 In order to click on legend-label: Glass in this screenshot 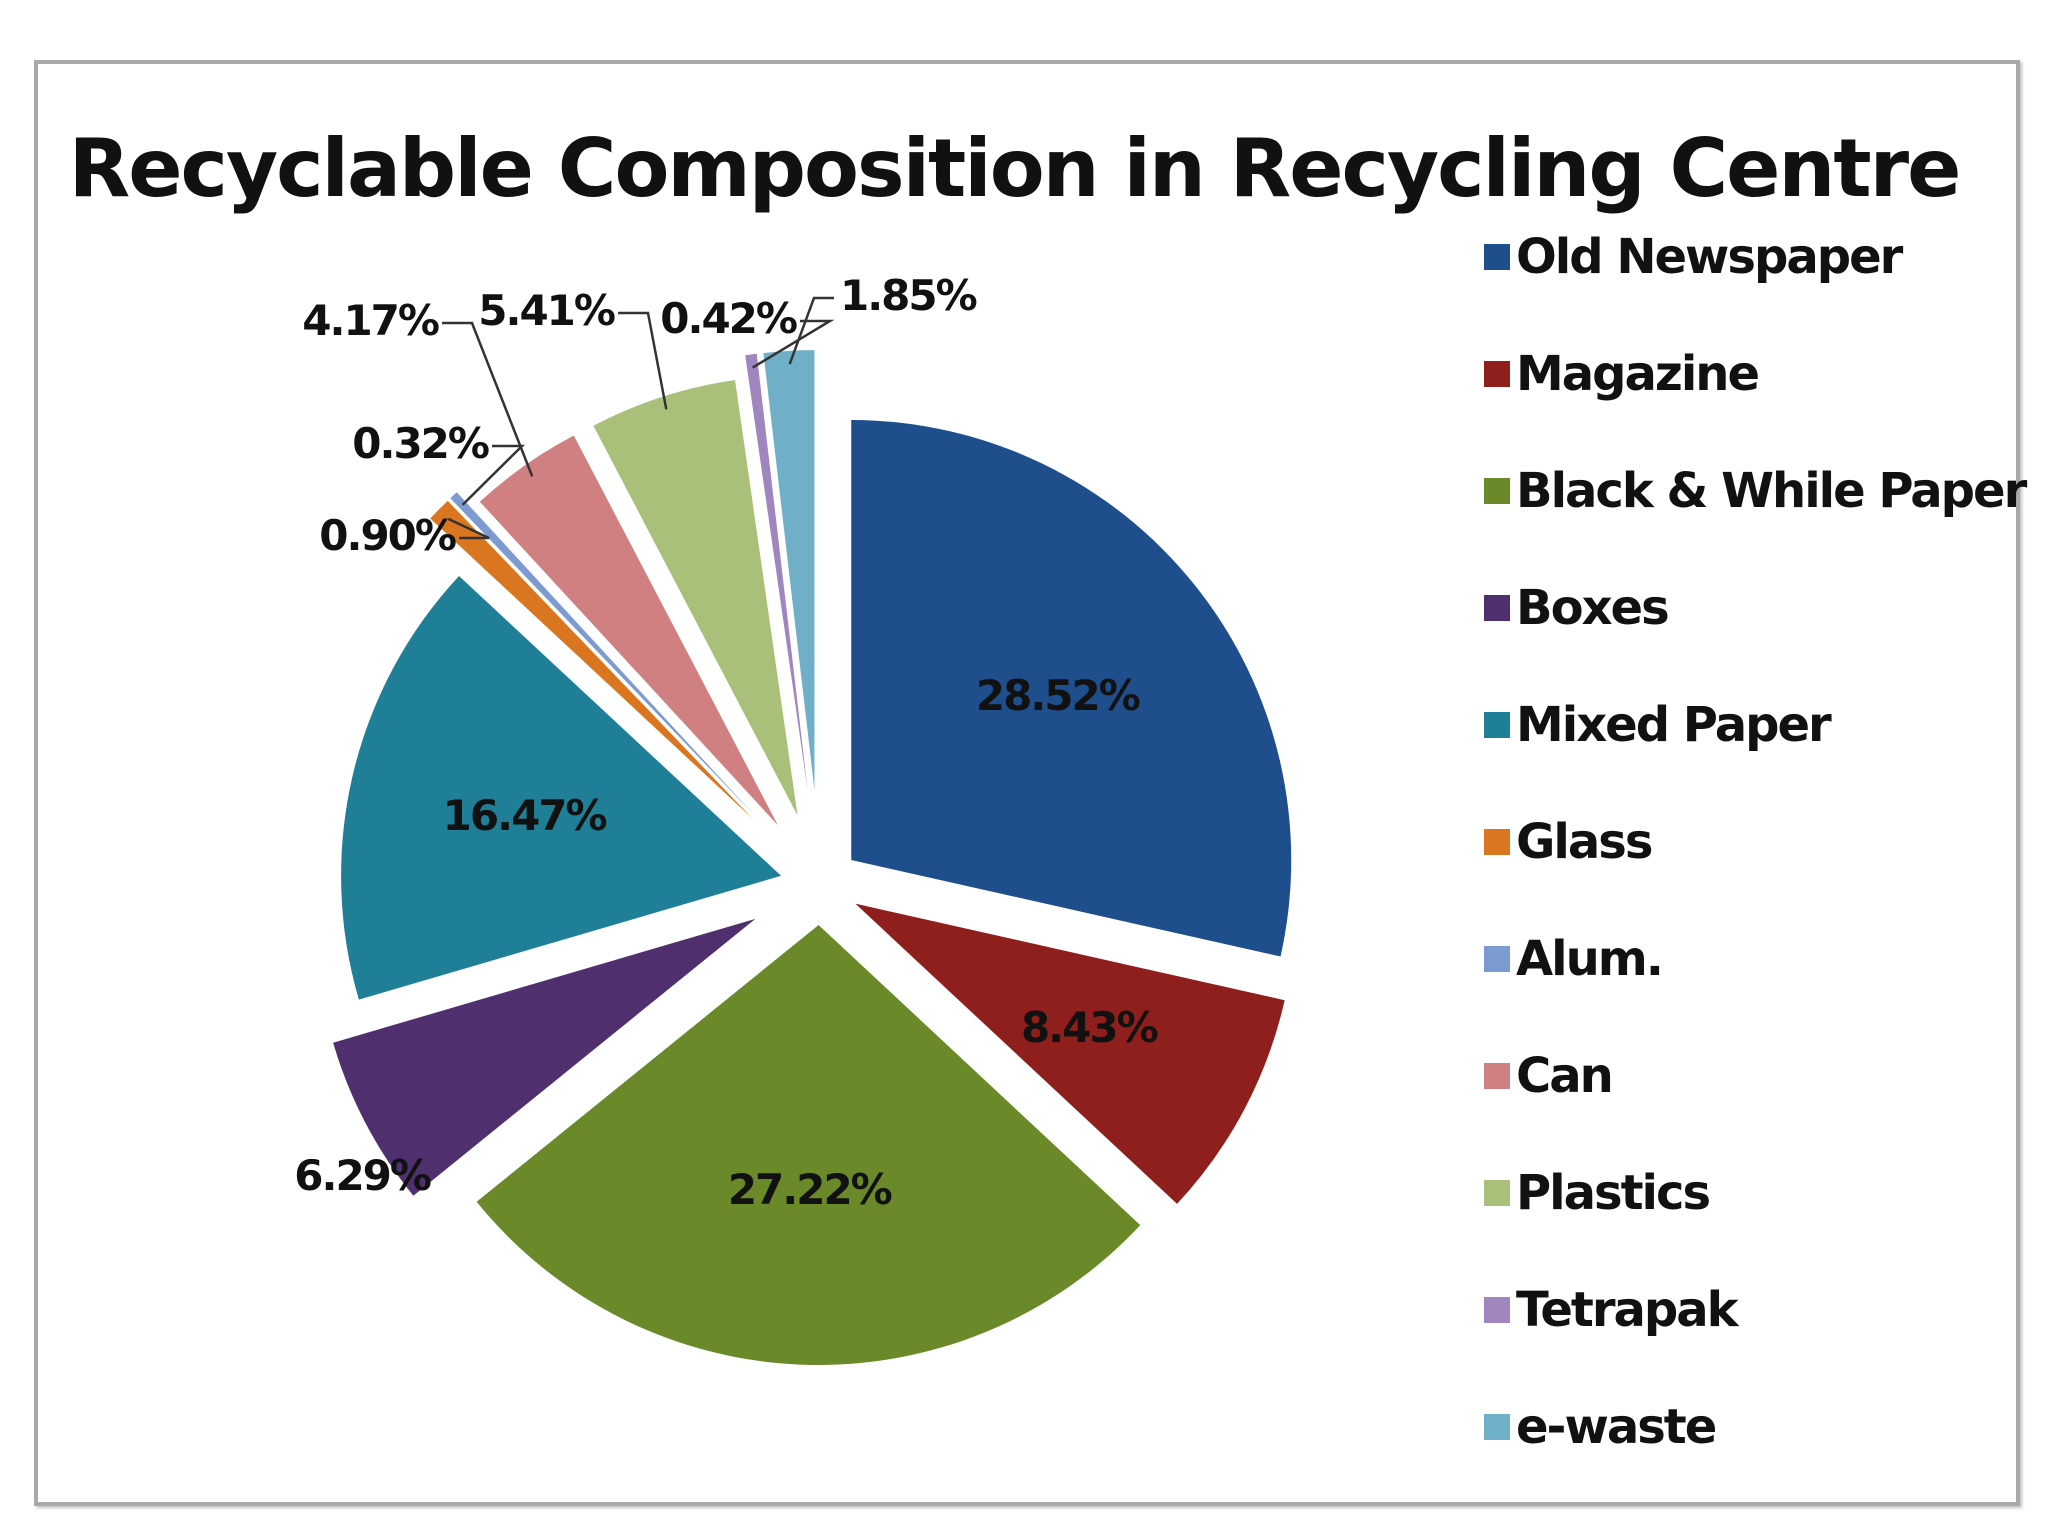, I will do `click(1584, 842)`.